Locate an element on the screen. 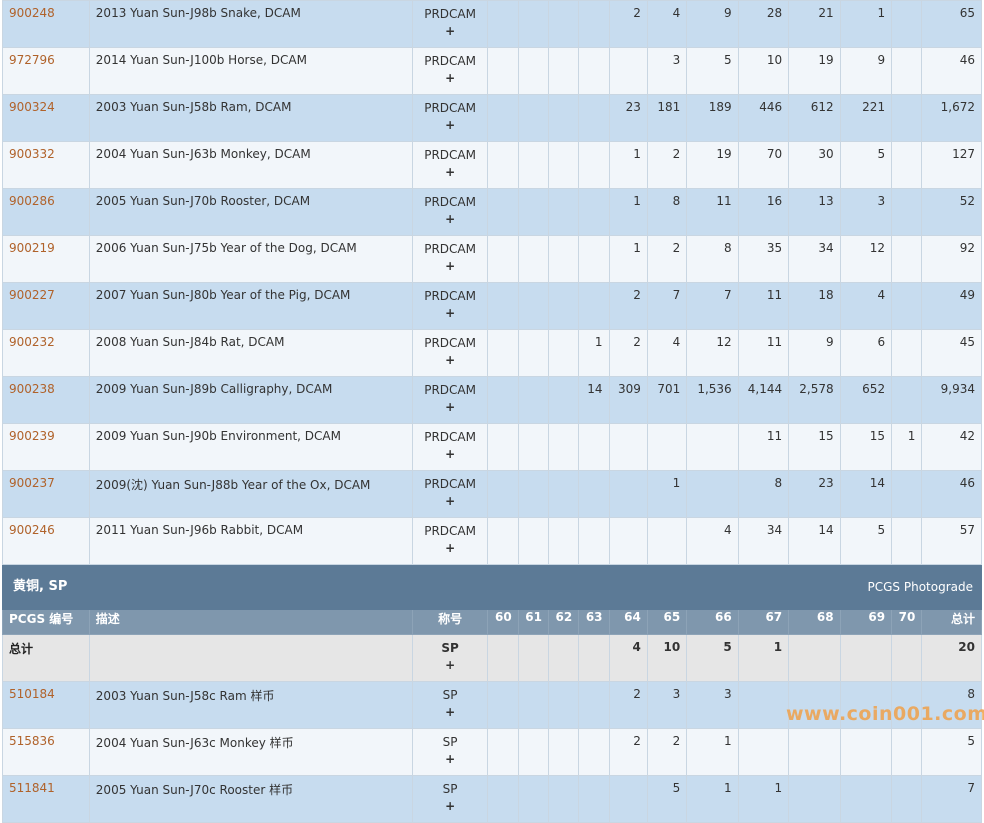  grade-count-cell: 446 is located at coordinates (763, 118).